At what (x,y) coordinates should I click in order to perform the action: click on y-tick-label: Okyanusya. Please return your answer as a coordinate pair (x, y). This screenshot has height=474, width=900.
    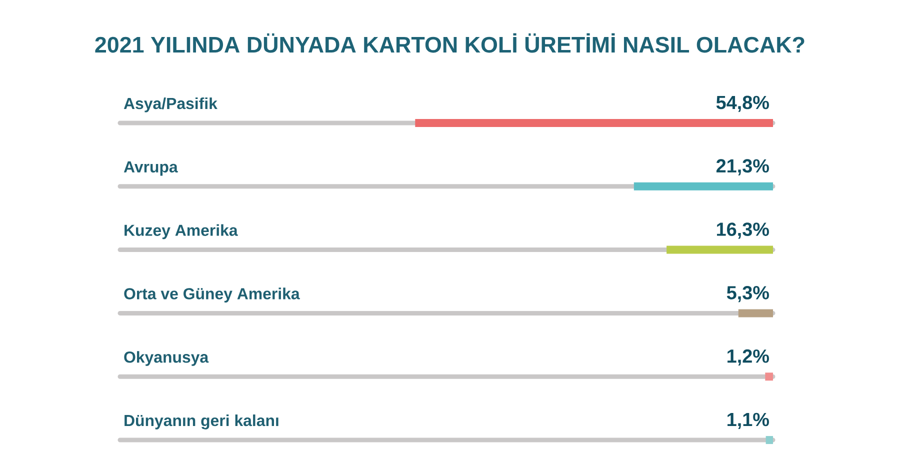
    Looking at the image, I should click on (166, 358).